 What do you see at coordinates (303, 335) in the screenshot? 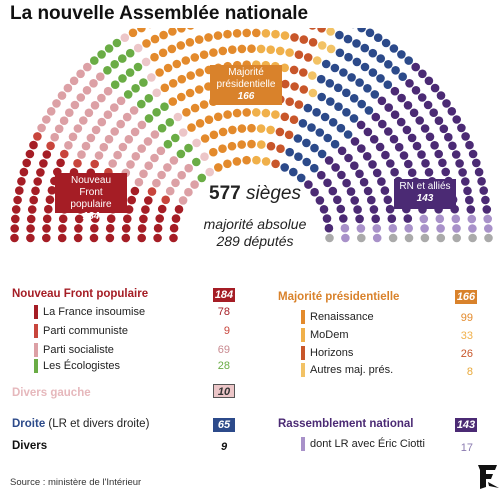
I see `modem-swatch` at bounding box center [303, 335].